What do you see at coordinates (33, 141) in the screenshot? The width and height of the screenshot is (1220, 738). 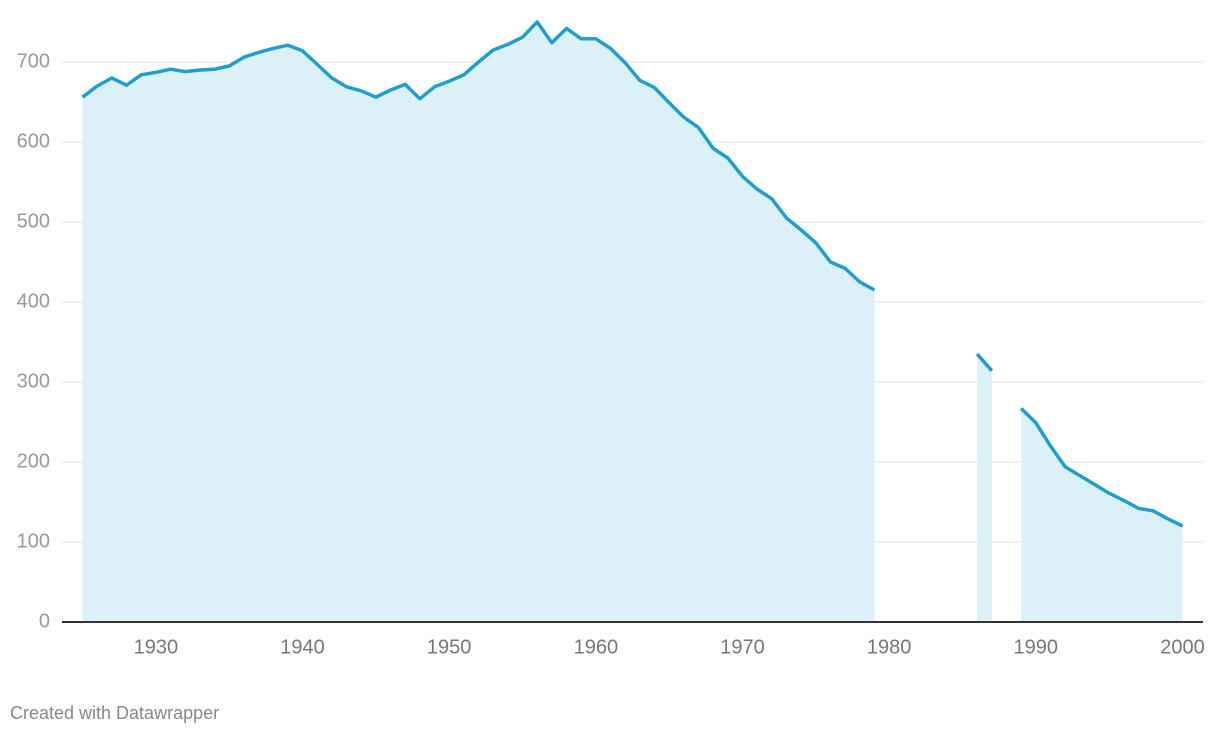 I see `y-tick-label: 600` at bounding box center [33, 141].